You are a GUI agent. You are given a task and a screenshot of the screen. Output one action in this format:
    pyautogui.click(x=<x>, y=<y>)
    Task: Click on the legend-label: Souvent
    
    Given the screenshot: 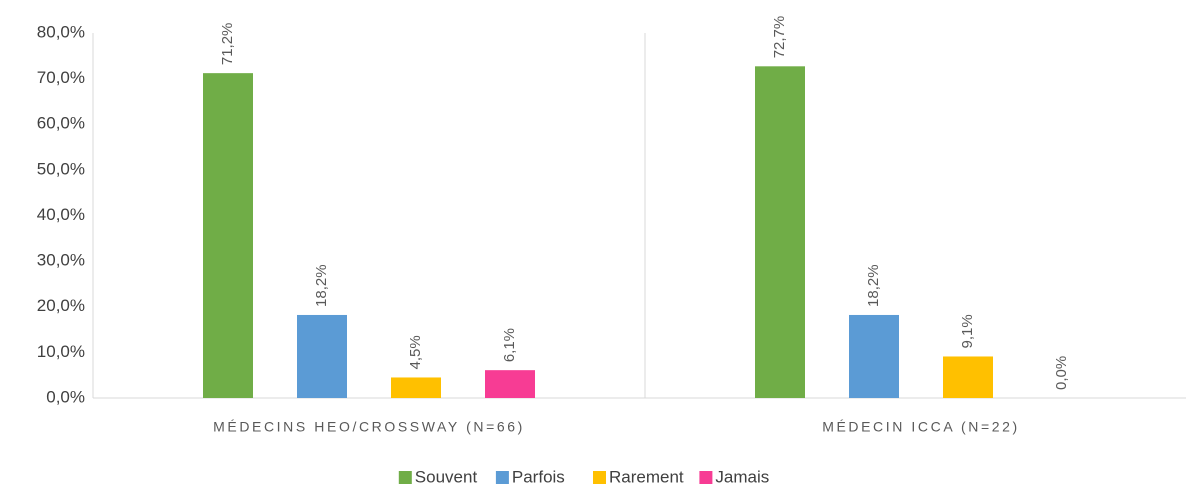 What is the action you would take?
    pyautogui.click(x=446, y=476)
    